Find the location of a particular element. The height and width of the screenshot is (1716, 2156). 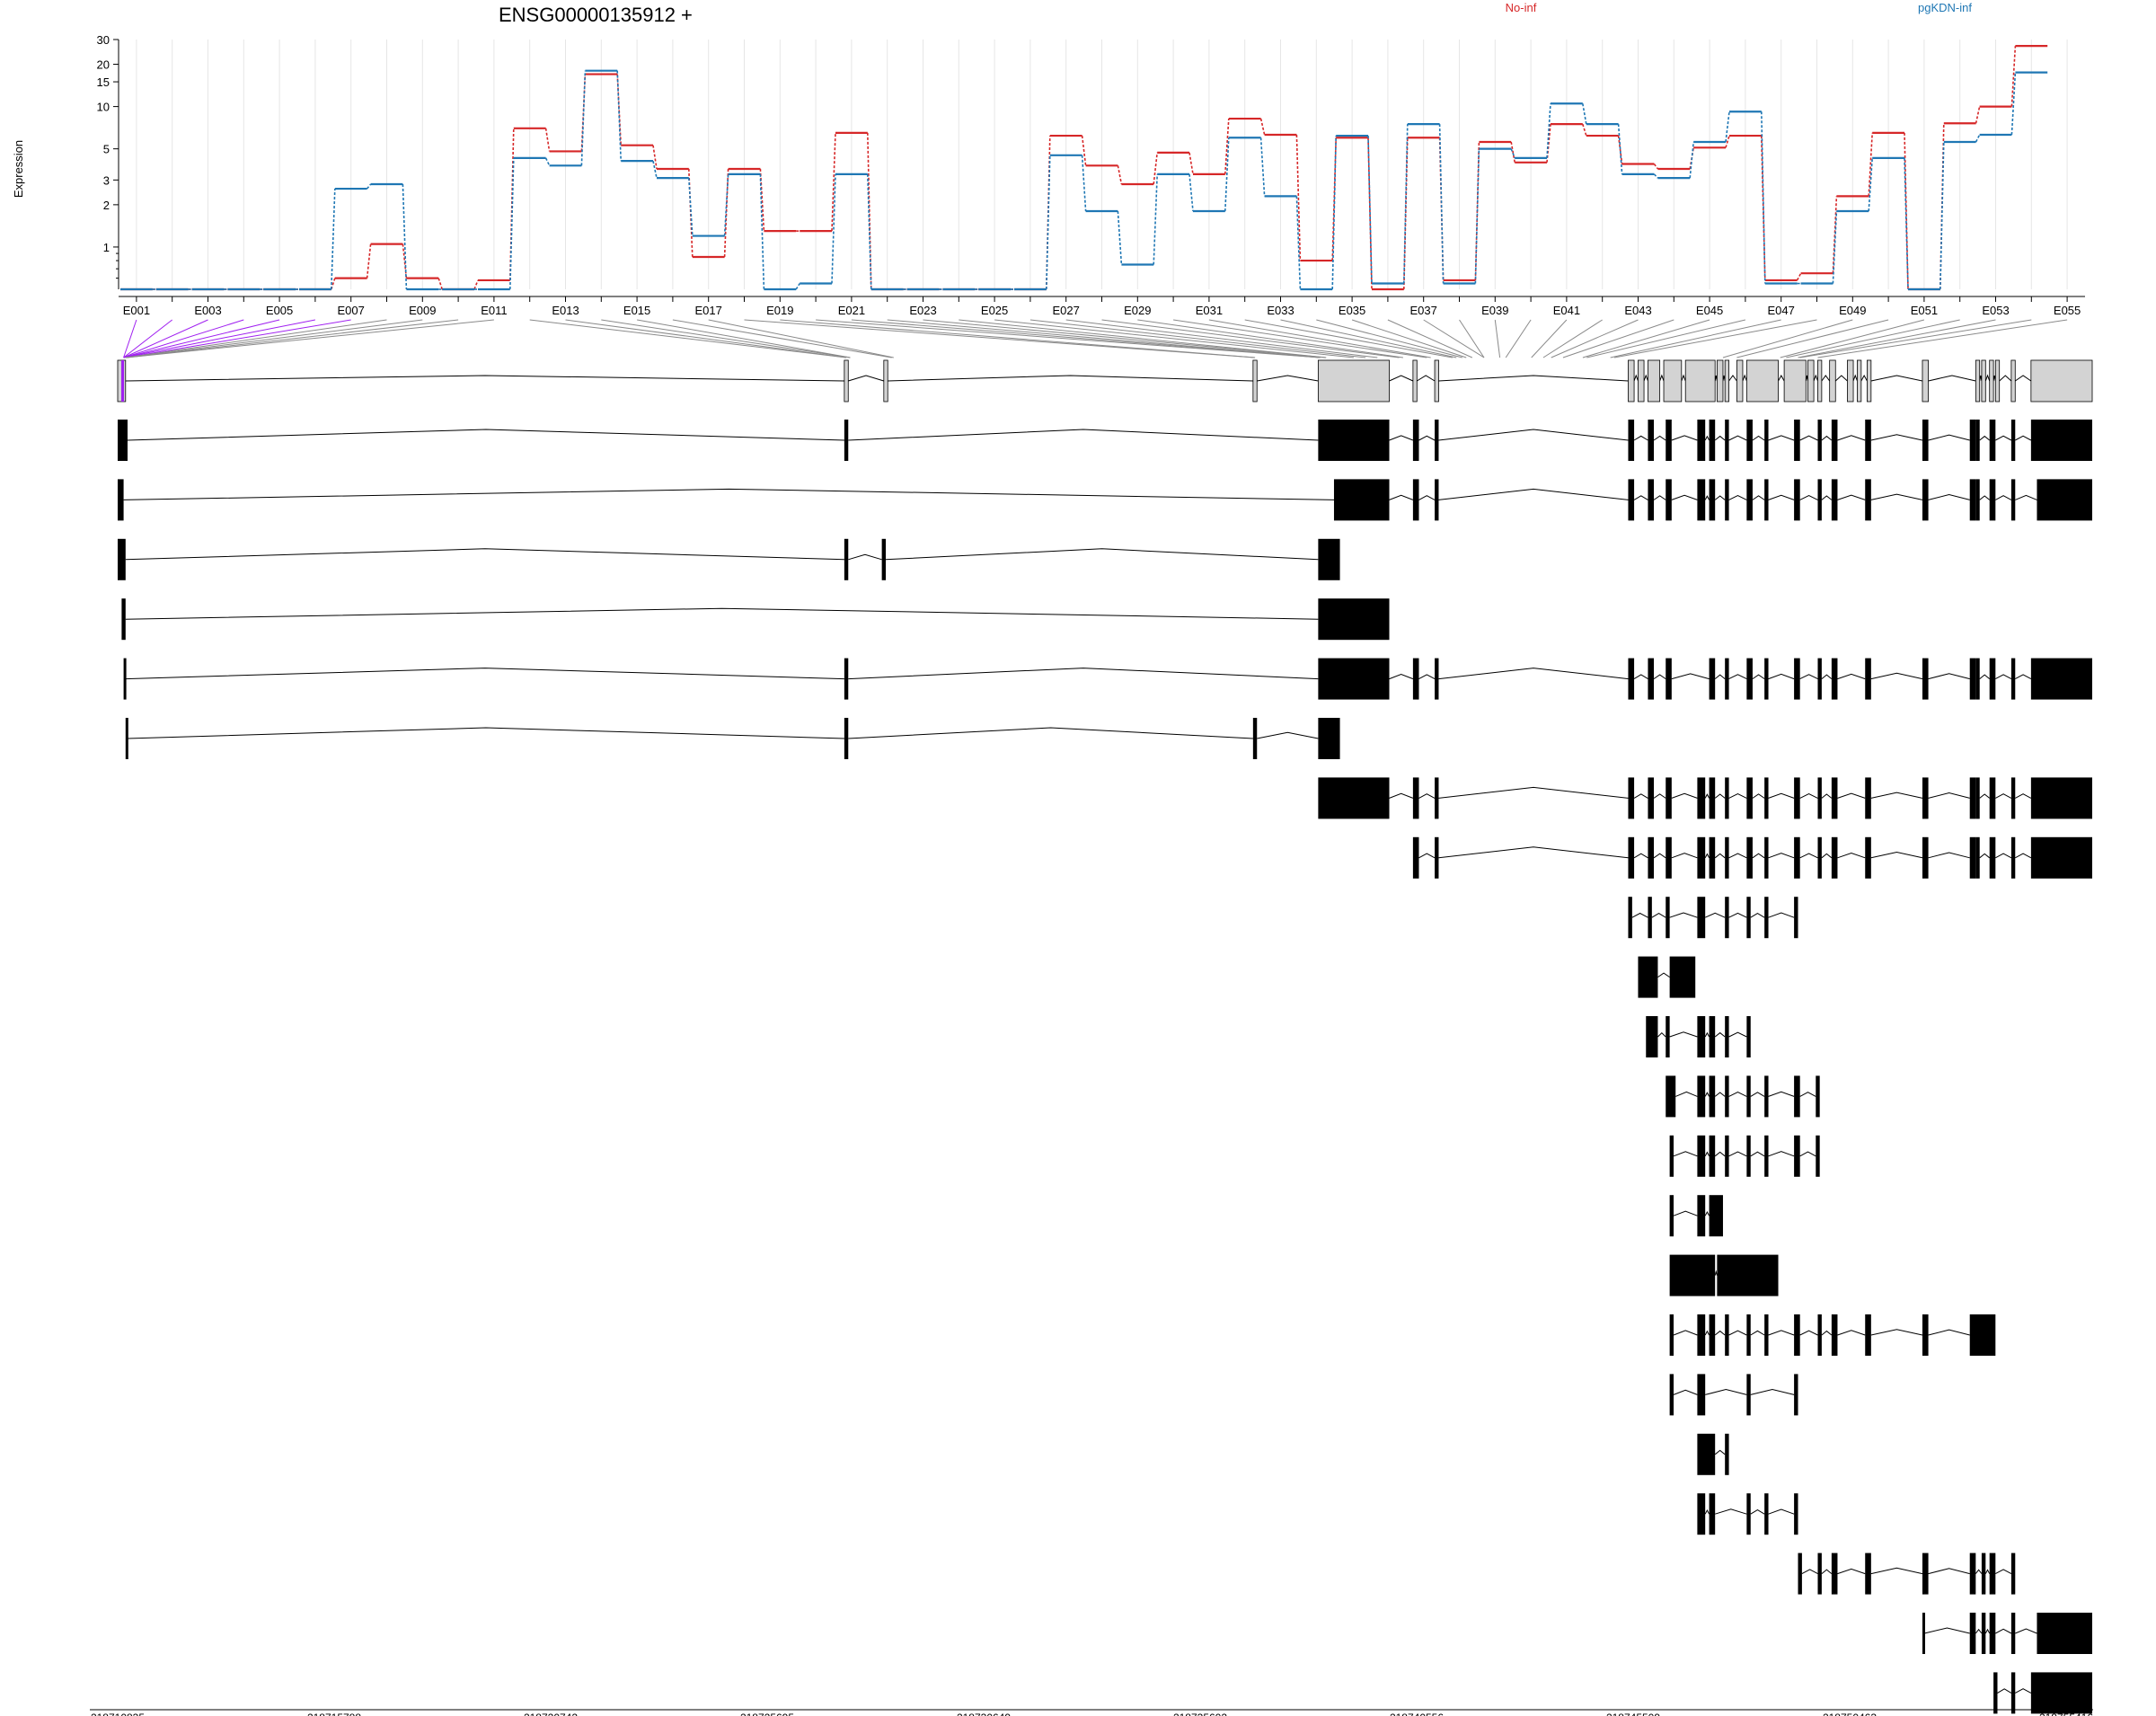

exon-label: E039 is located at coordinates (1494, 311).